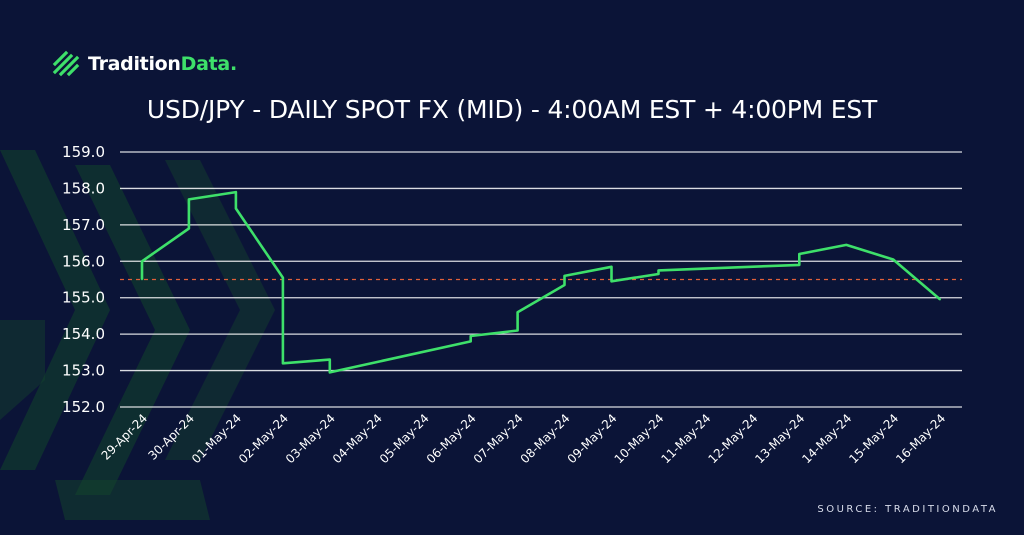 The width and height of the screenshot is (1024, 535). I want to click on x-tick-label: 09-May-24, so click(592, 438).